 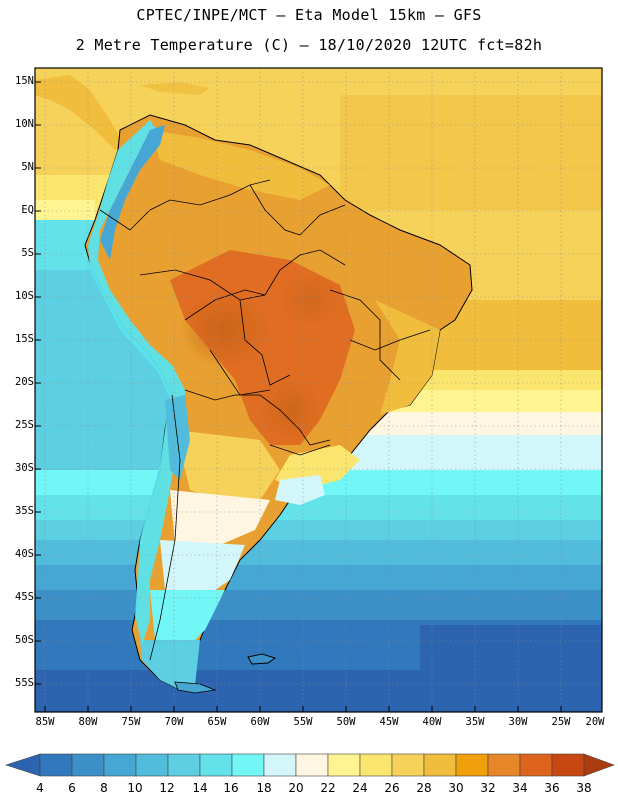 I want to click on lat-label: 15S, so click(x=24, y=339).